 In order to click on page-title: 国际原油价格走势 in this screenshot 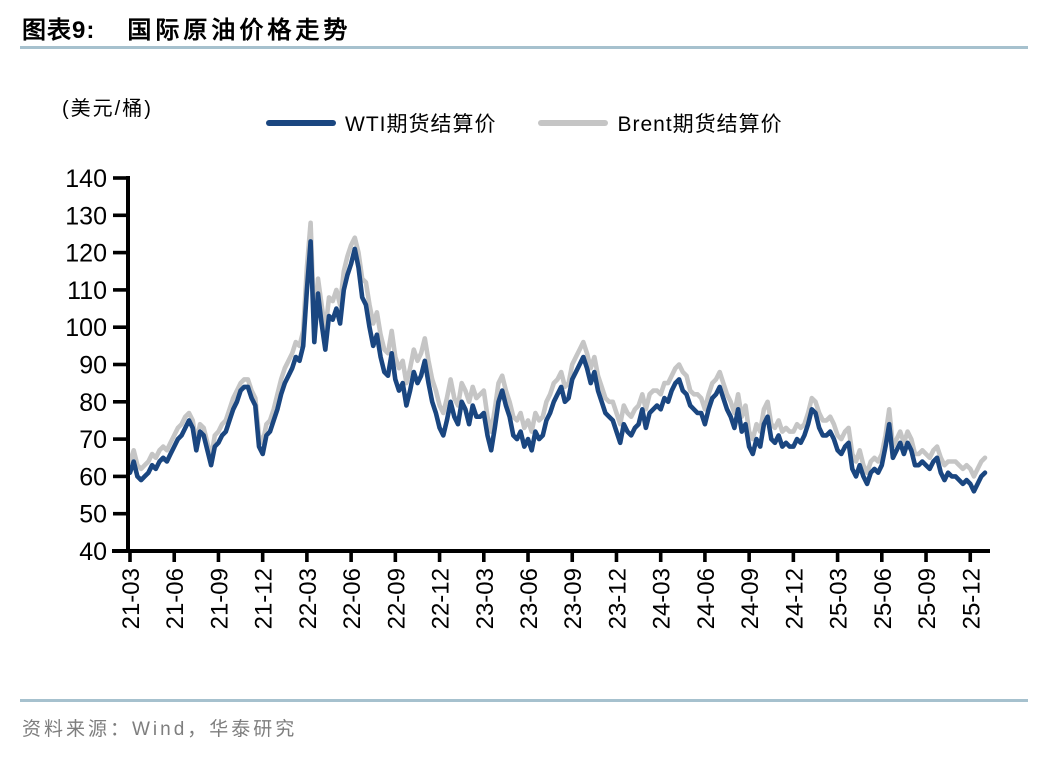, I will do `click(239, 30)`.